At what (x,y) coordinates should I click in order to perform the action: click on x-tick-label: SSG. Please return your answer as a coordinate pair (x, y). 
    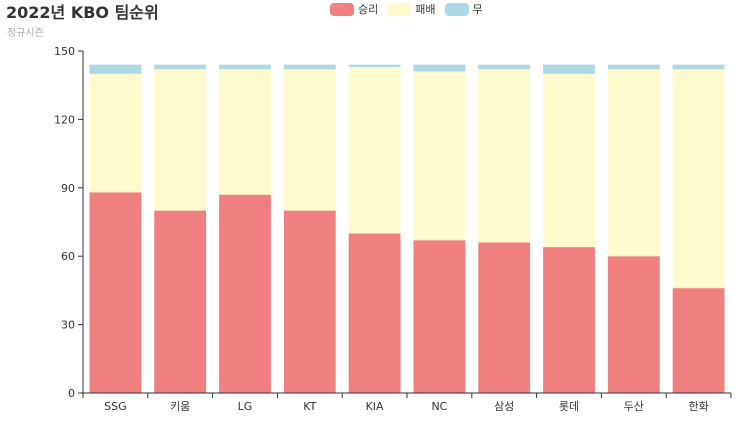
    Looking at the image, I should click on (115, 406).